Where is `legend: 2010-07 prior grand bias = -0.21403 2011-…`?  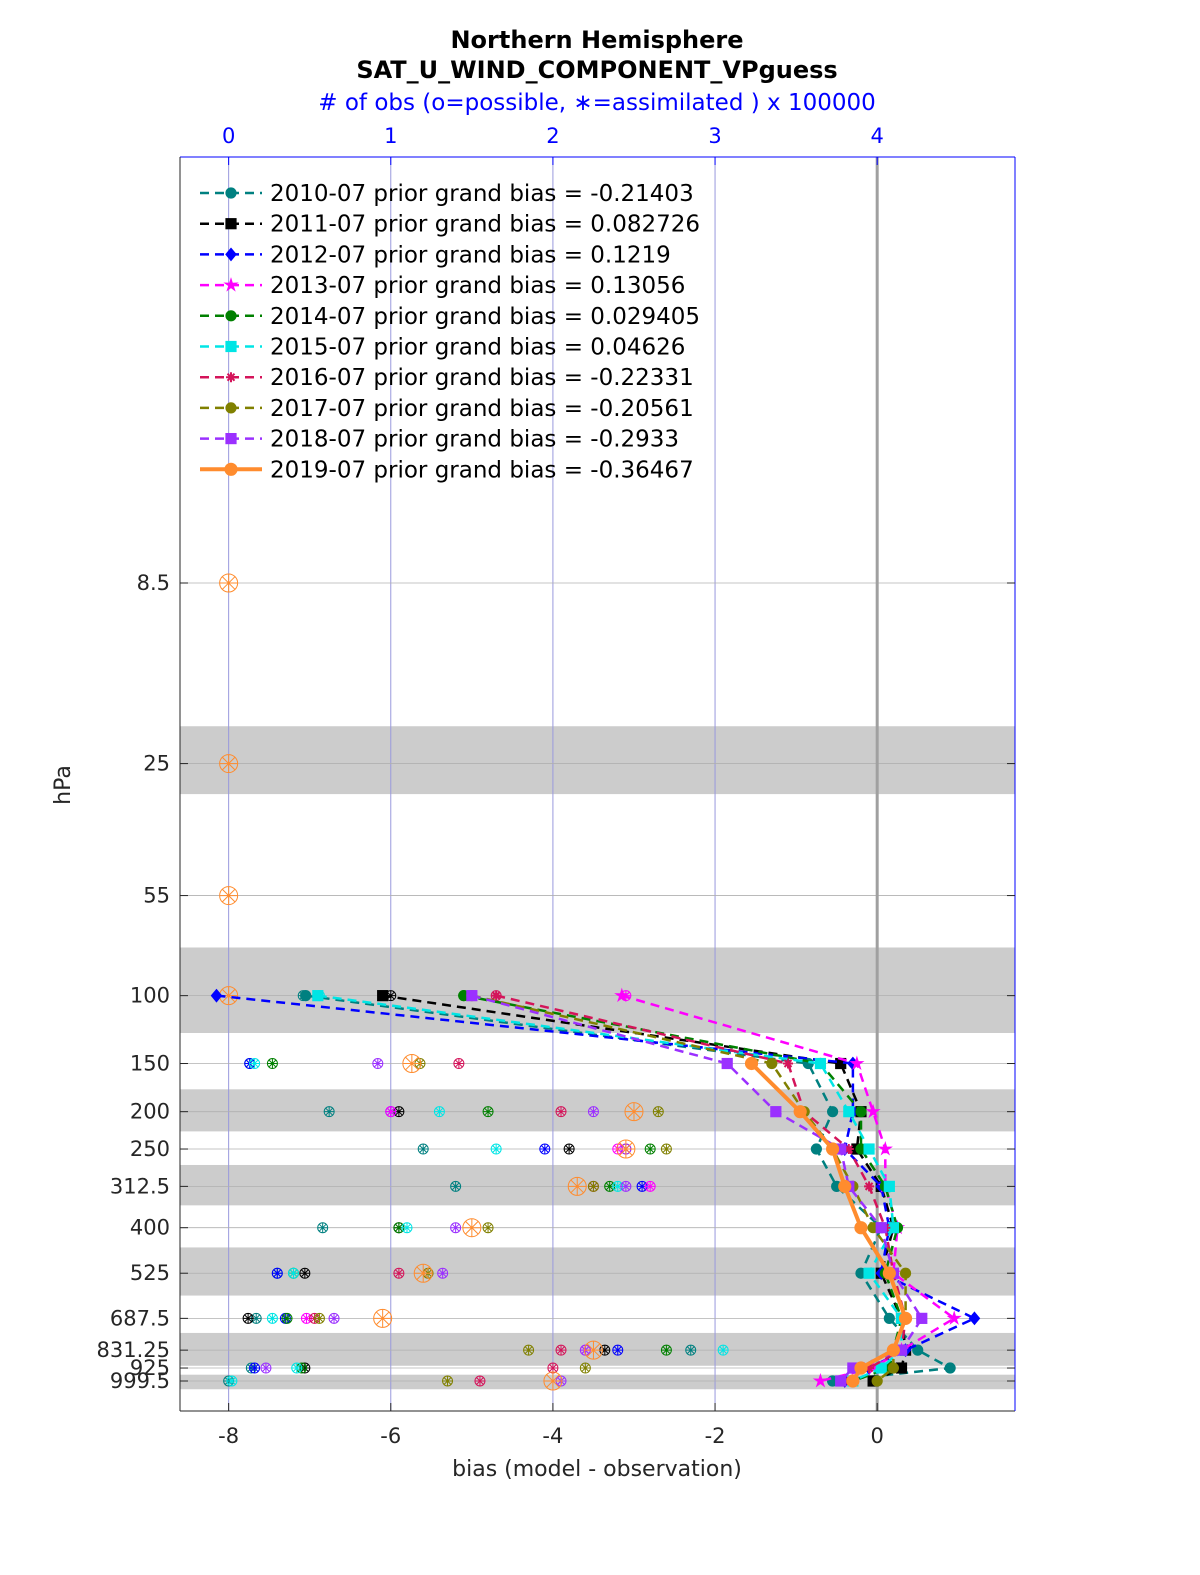 legend: 2010-07 prior grand bias = -0.21403 2011-… is located at coordinates (450, 332).